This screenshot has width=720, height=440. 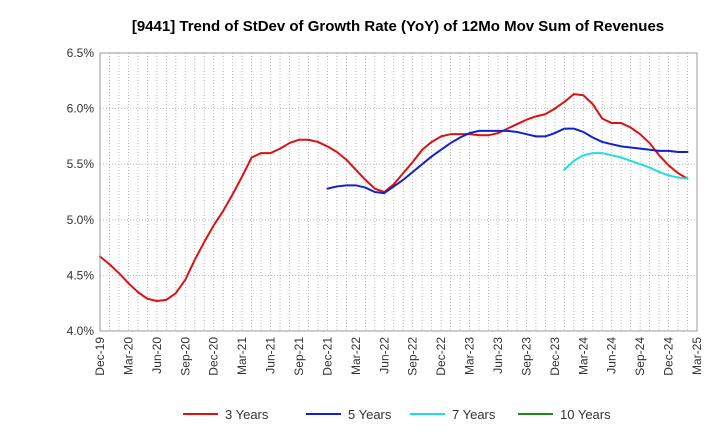 I want to click on y-tick-label: 5.5%, so click(x=81, y=164).